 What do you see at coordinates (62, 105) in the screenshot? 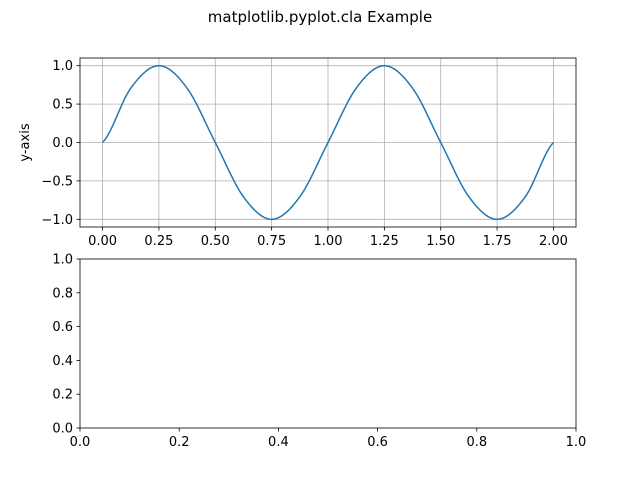
I see `y-tick-label: 0.5` at bounding box center [62, 105].